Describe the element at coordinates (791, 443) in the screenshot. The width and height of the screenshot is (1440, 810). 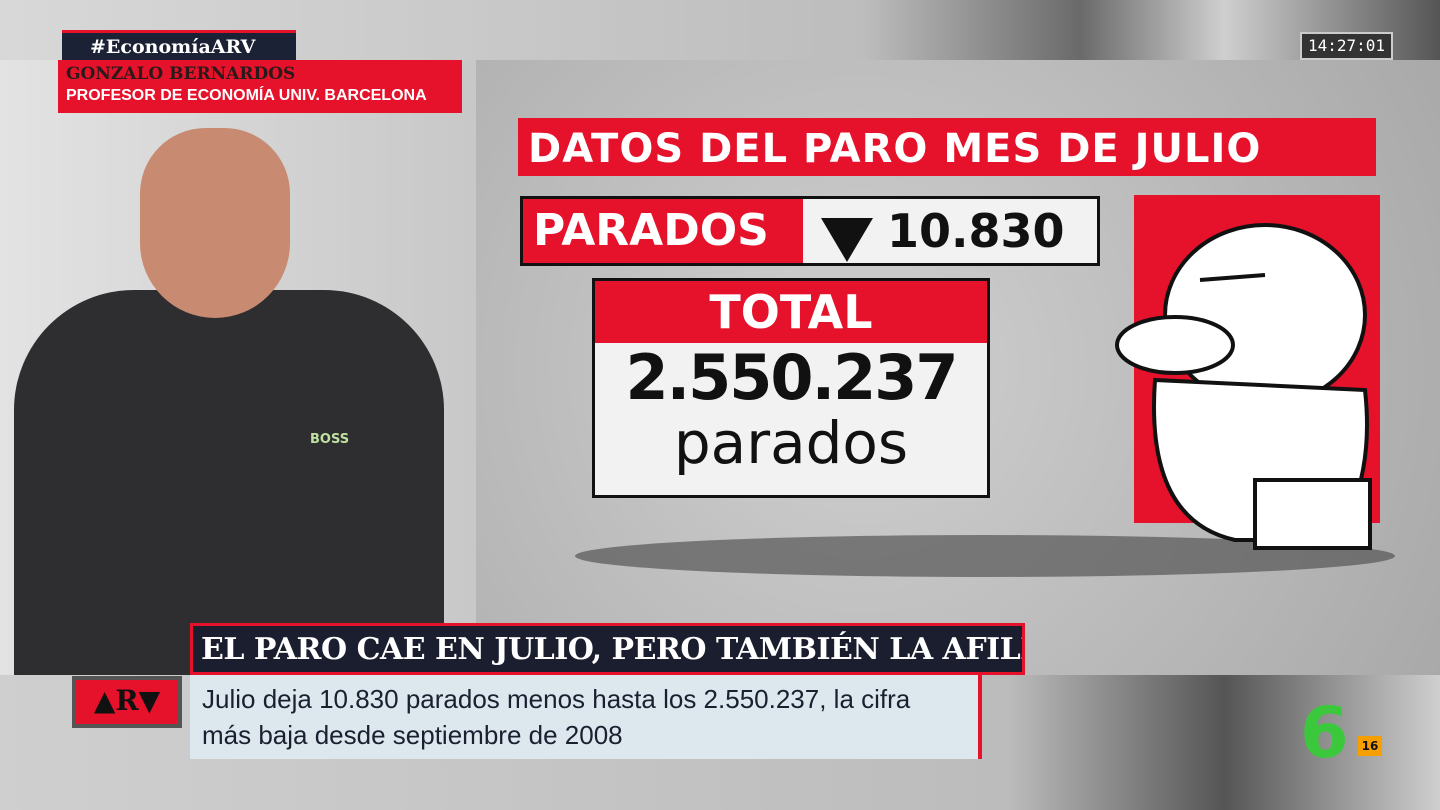
I see `total-unit: parados` at that location.